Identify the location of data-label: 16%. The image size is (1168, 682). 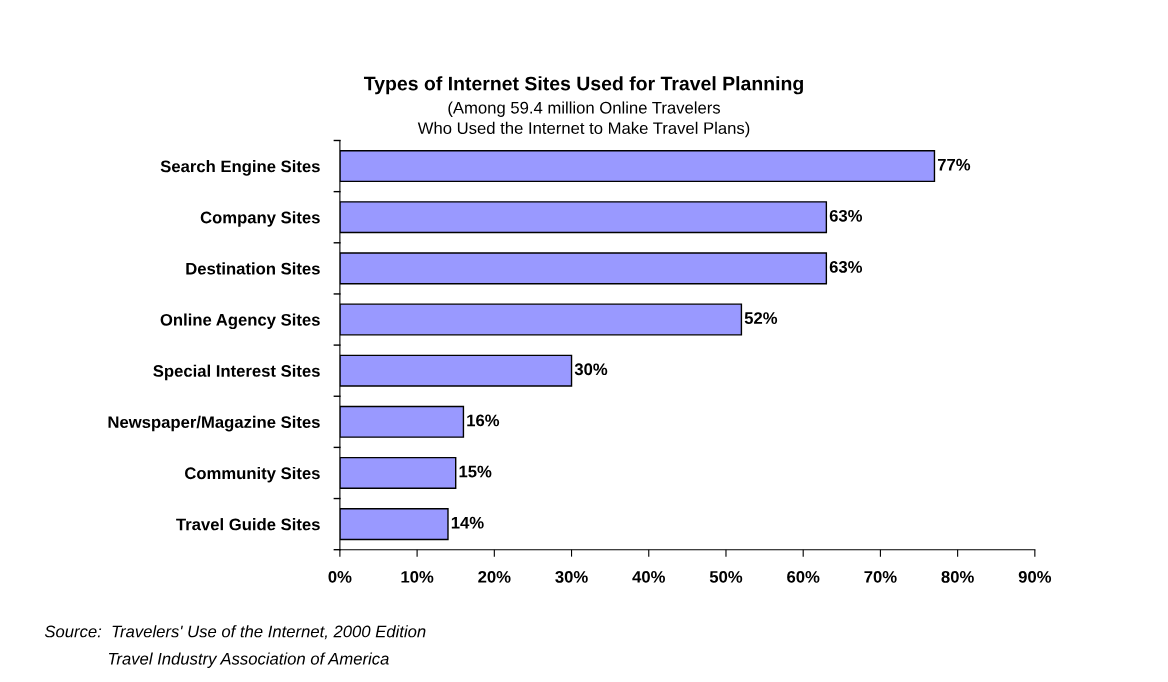
(483, 420).